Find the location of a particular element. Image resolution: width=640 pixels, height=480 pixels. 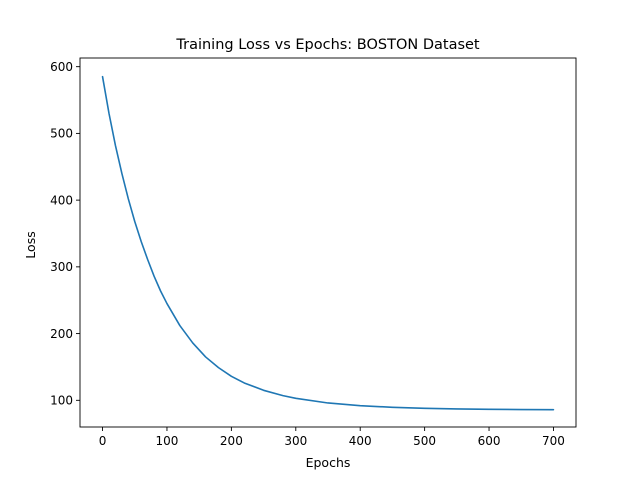

y-tick-label-100: 100 is located at coordinates (61, 401).